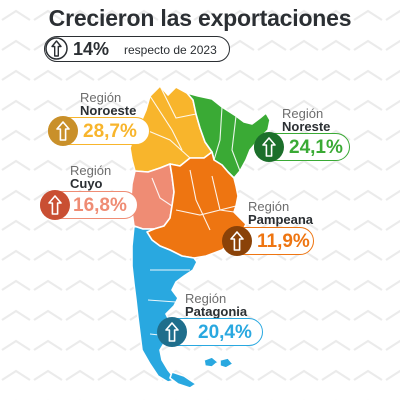  I want to click on label-pampeana: Región Pampeana, so click(280, 213).